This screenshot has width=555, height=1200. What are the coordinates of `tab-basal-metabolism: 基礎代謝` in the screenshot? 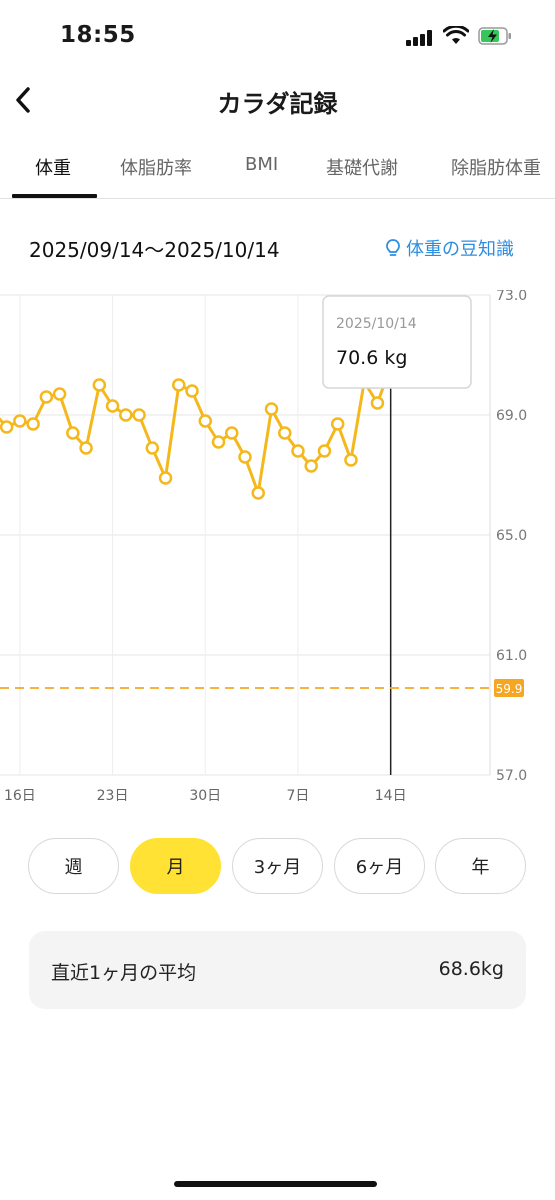 It's located at (362, 168).